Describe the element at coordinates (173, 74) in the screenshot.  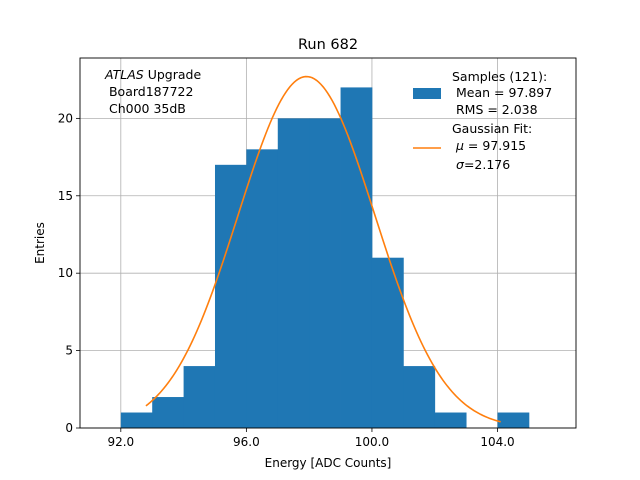
I see `annotation-upgrade: Upgrade` at that location.